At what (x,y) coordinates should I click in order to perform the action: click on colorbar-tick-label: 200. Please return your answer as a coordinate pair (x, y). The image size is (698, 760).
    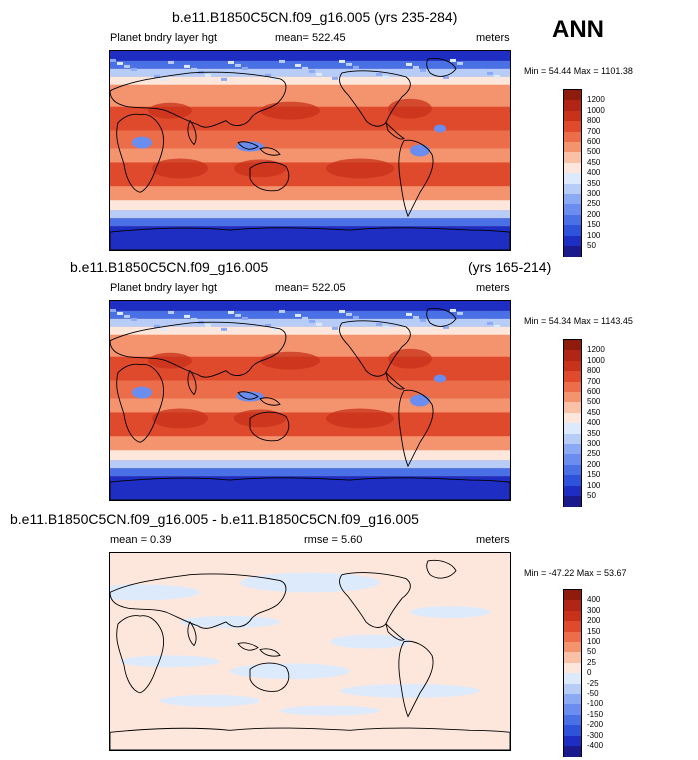
    Looking at the image, I should click on (594, 464).